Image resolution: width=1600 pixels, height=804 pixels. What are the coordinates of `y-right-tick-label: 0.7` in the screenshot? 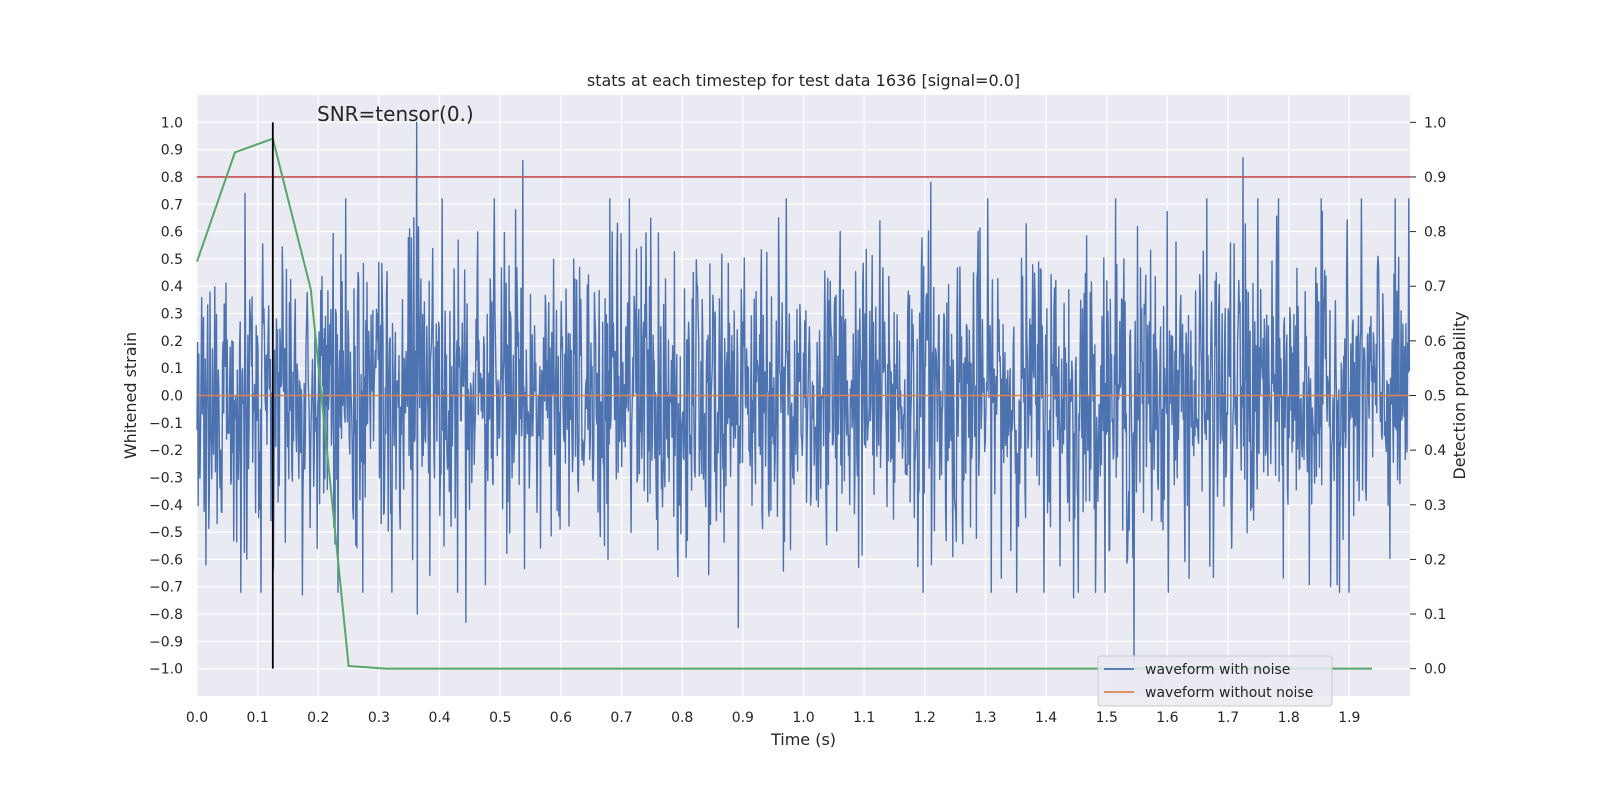 It's located at (1435, 287).